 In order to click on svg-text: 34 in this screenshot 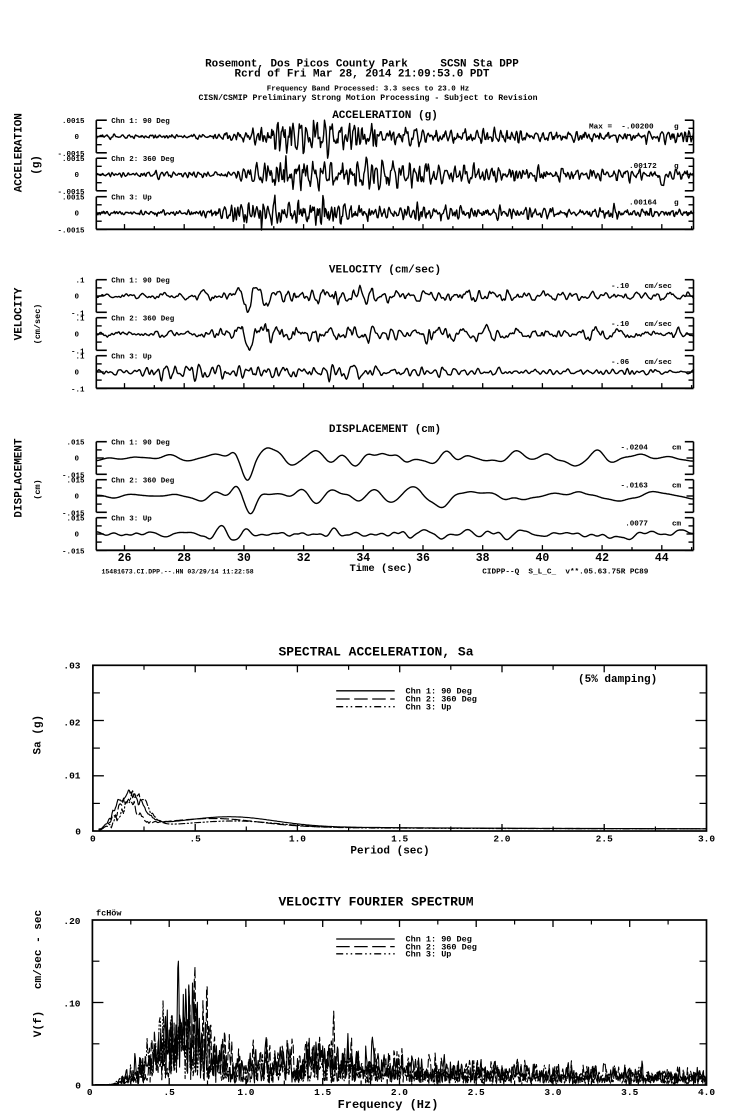, I will do `click(363, 558)`.